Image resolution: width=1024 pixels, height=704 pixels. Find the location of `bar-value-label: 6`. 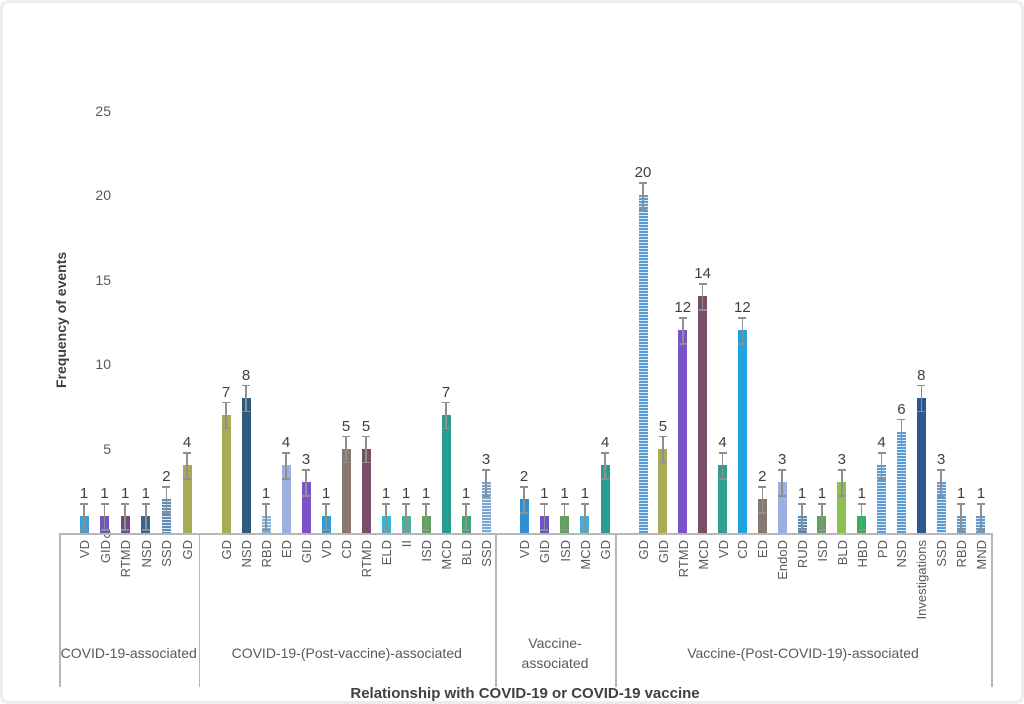

bar-value-label: 6 is located at coordinates (901, 409).